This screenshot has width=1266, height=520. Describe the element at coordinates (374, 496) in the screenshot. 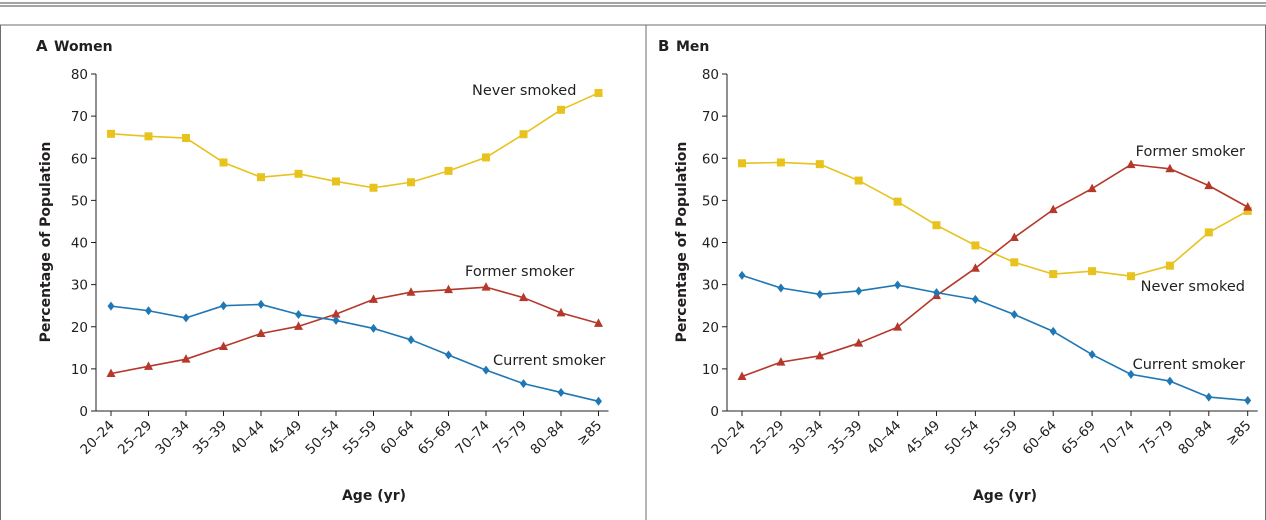

I see `x-axis-title: Age (yr)` at that location.